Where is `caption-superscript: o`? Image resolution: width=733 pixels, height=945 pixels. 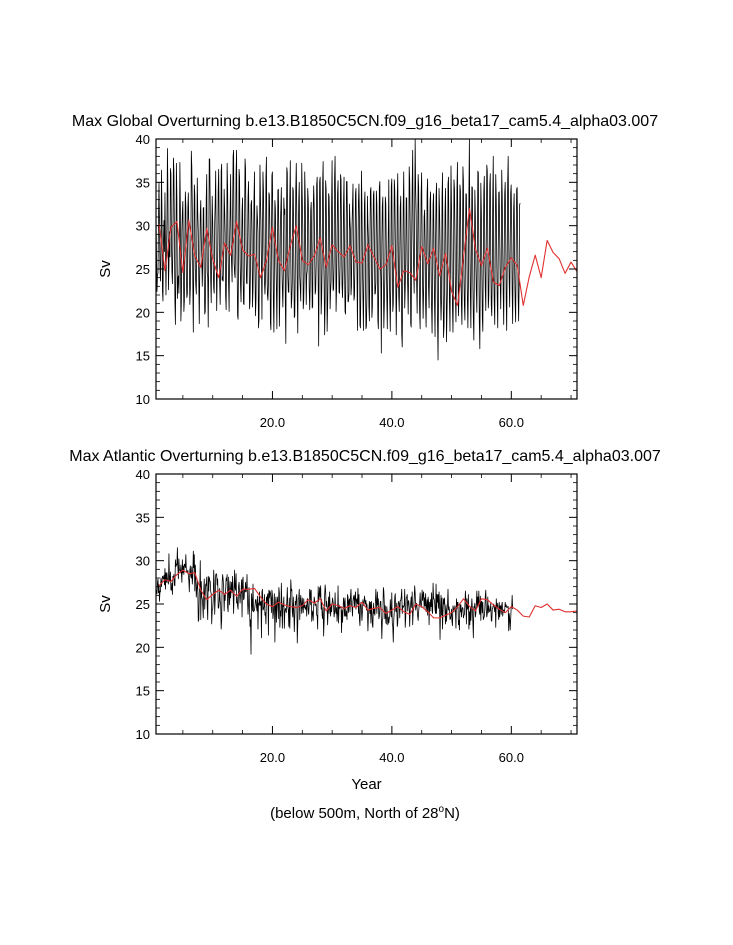
caption-superscript: o is located at coordinates (442, 809).